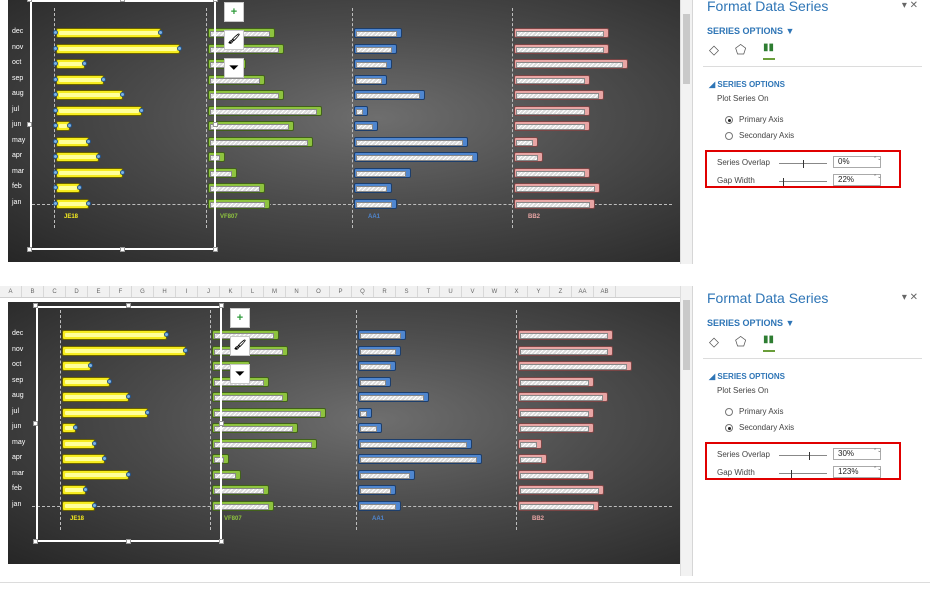  I want to click on column-header: C, so click(55, 291).